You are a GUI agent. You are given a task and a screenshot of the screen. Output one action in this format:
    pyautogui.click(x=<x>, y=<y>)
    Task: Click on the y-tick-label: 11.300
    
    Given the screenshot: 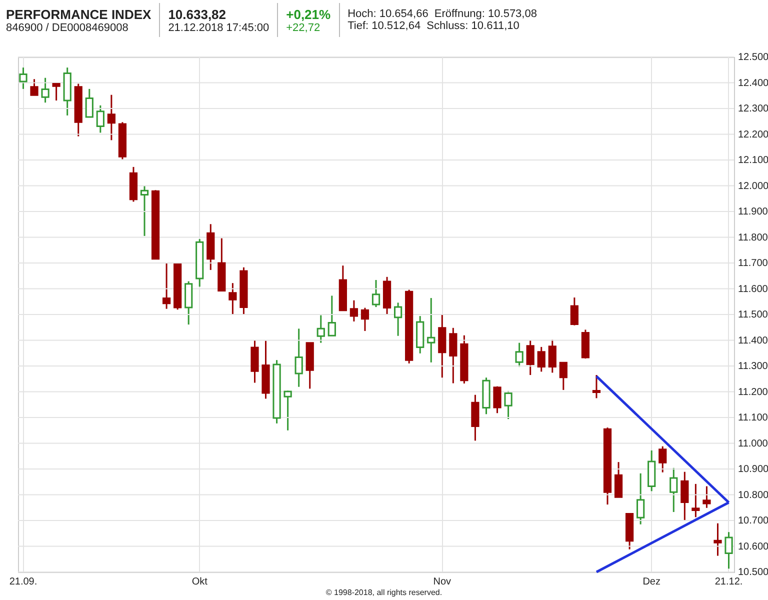 What is the action you would take?
    pyautogui.click(x=753, y=366)
    